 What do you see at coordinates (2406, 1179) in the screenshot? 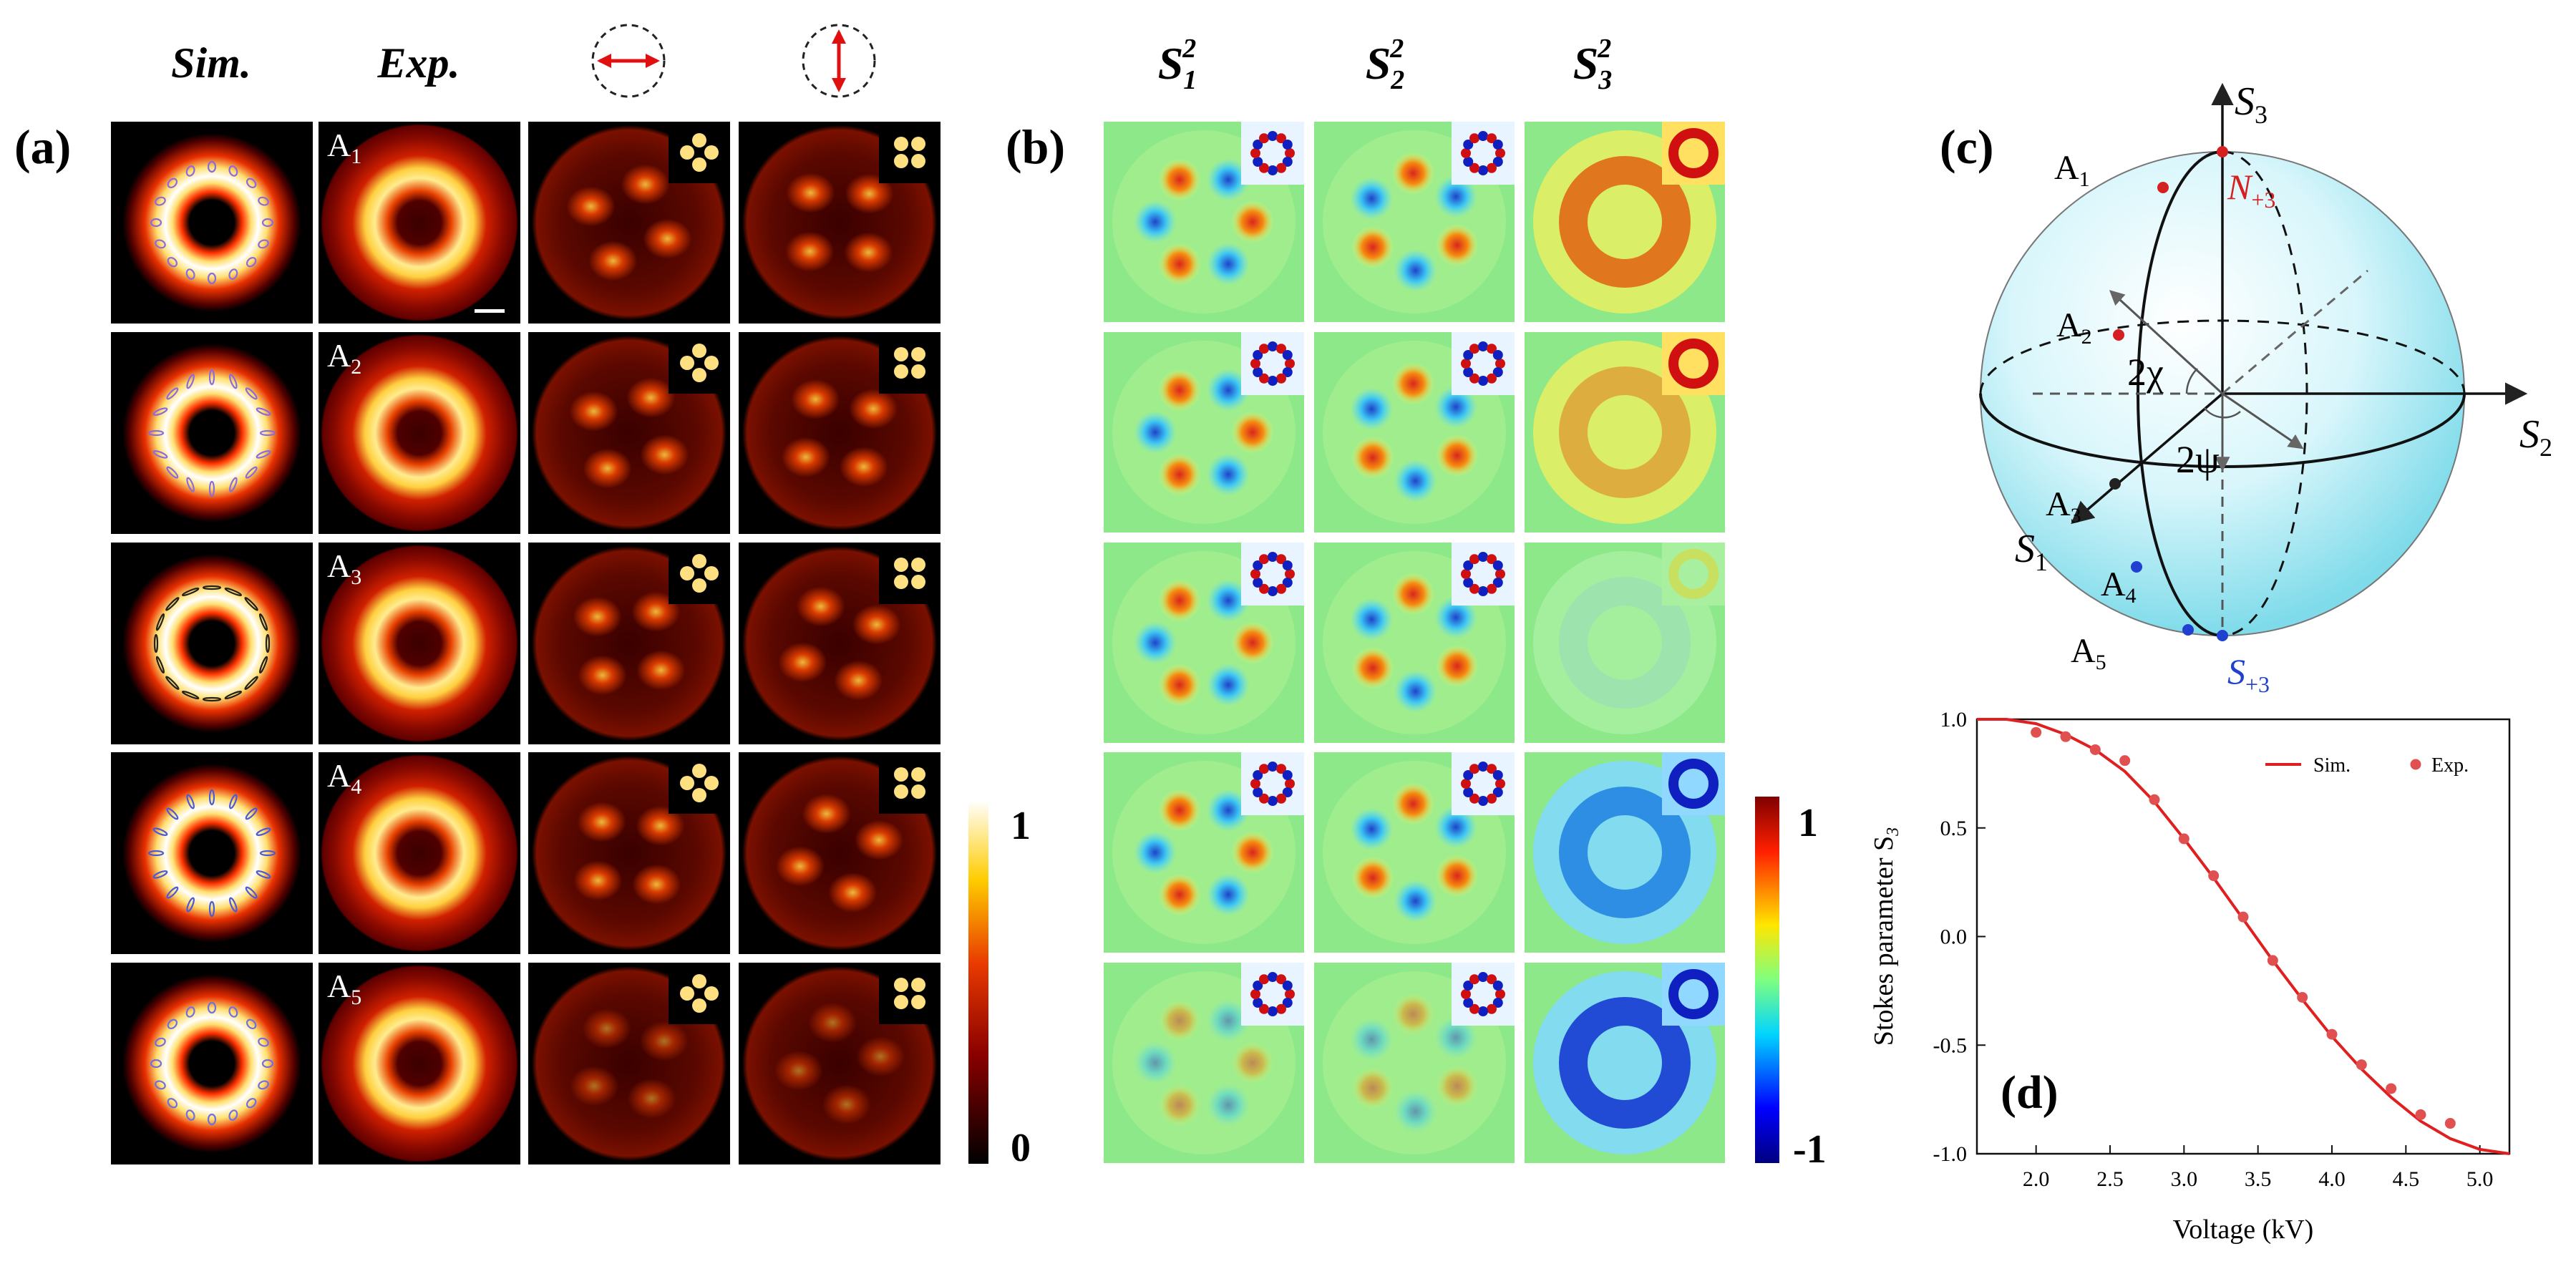
I see `x-tick-label: 4.5` at bounding box center [2406, 1179].